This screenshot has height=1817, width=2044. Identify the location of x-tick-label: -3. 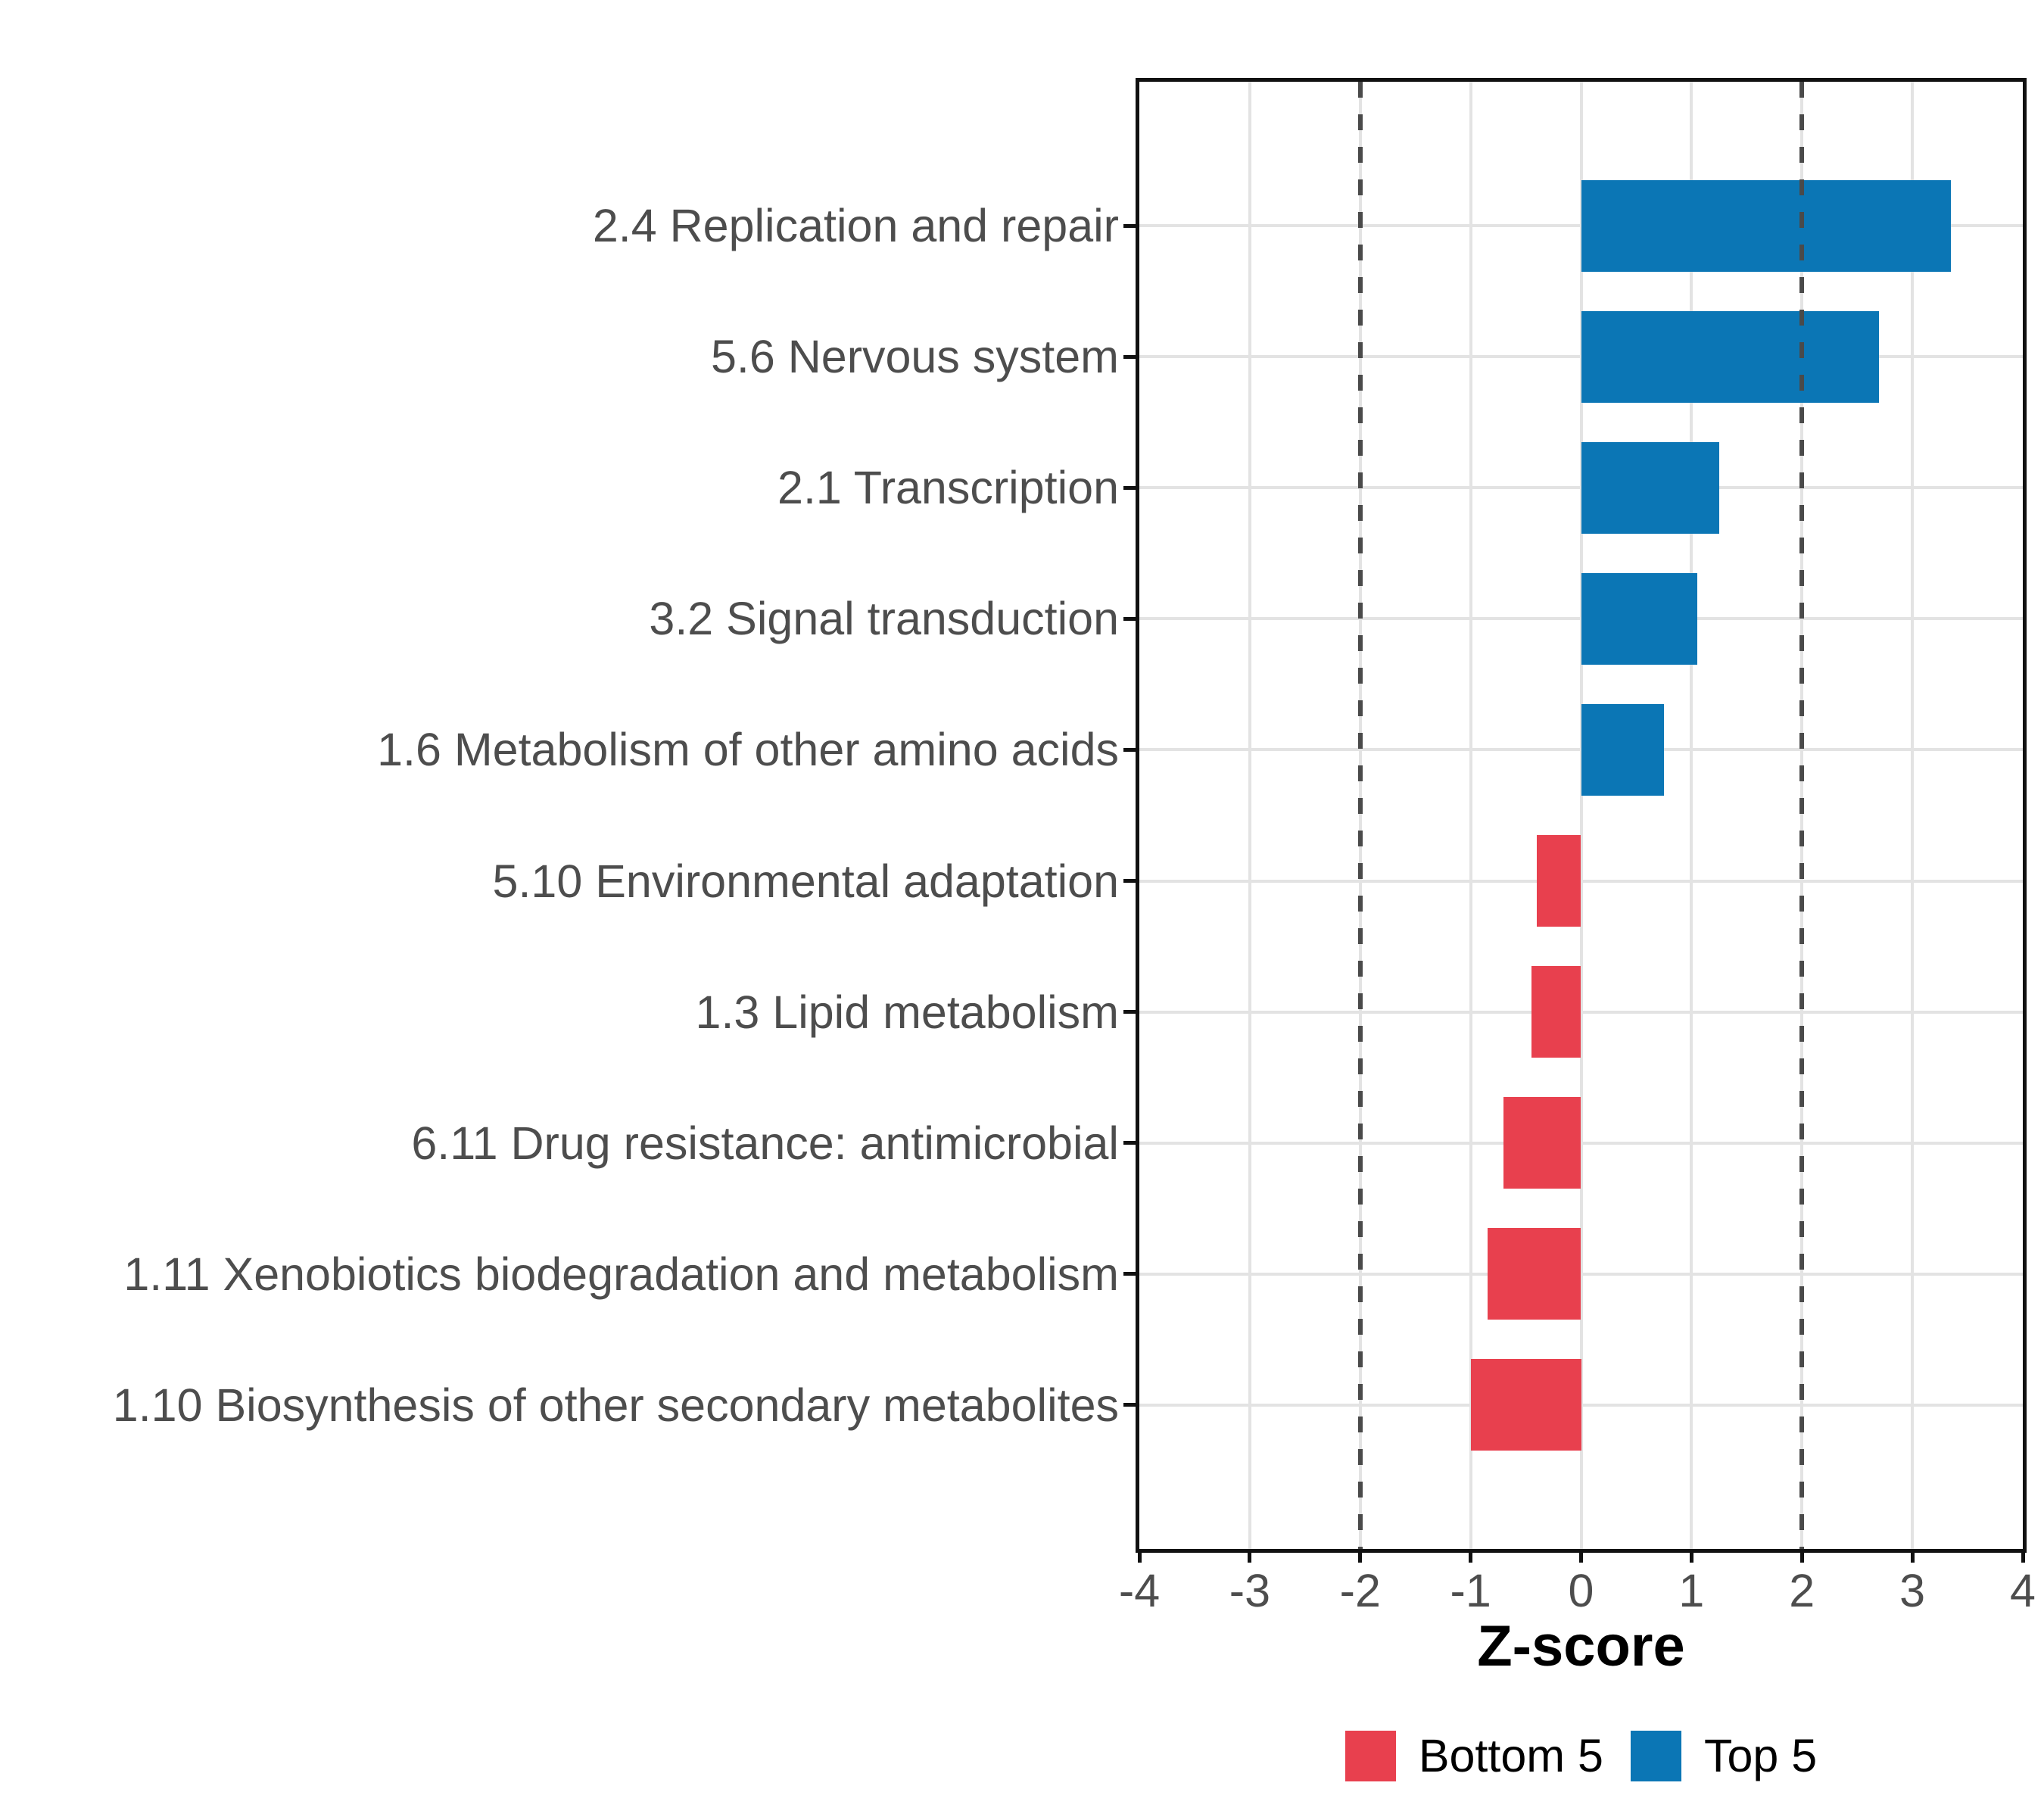
(1249, 1590).